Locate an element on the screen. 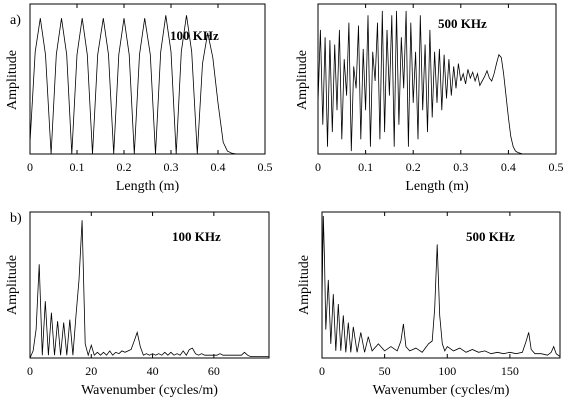 This screenshot has height=411, width=575. panel-label-b: b) is located at coordinates (16, 218).